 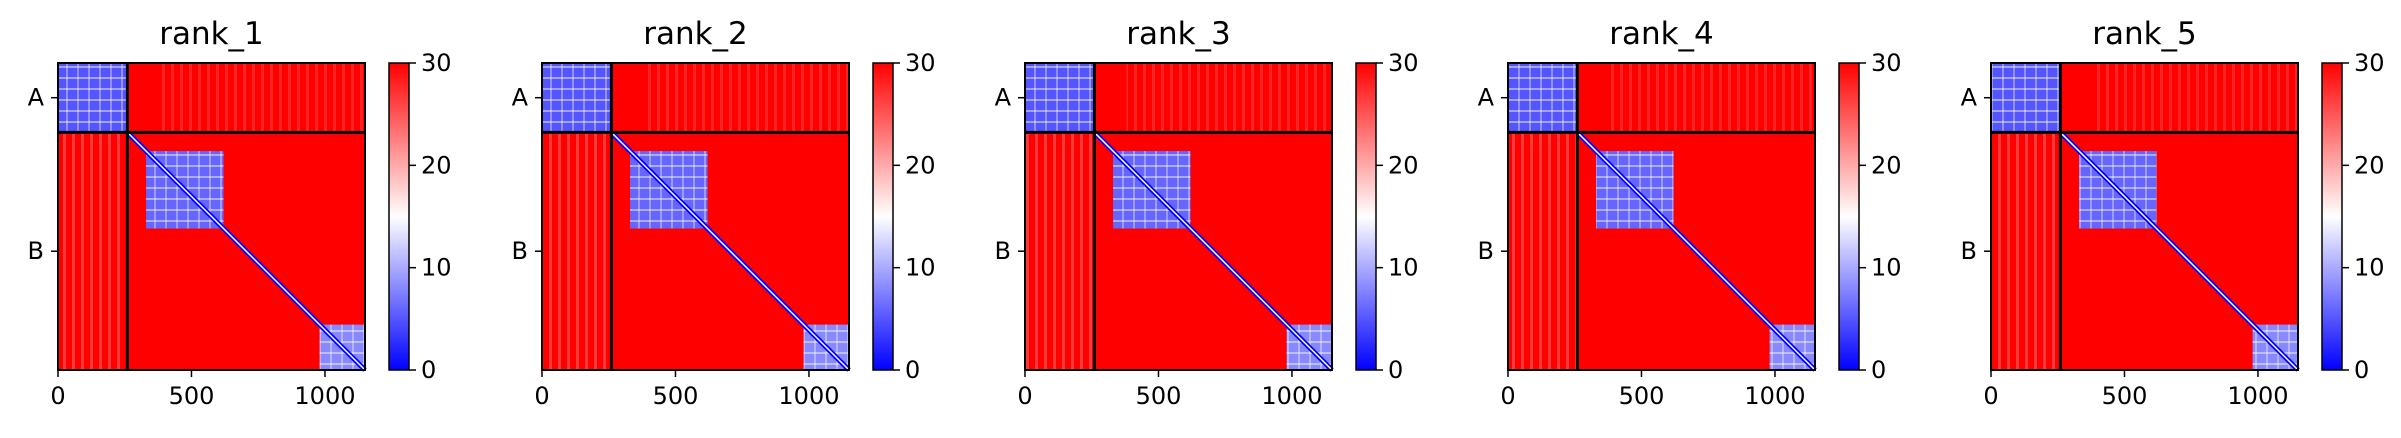 I want to click on panel-title: rank_1, so click(x=211, y=34).